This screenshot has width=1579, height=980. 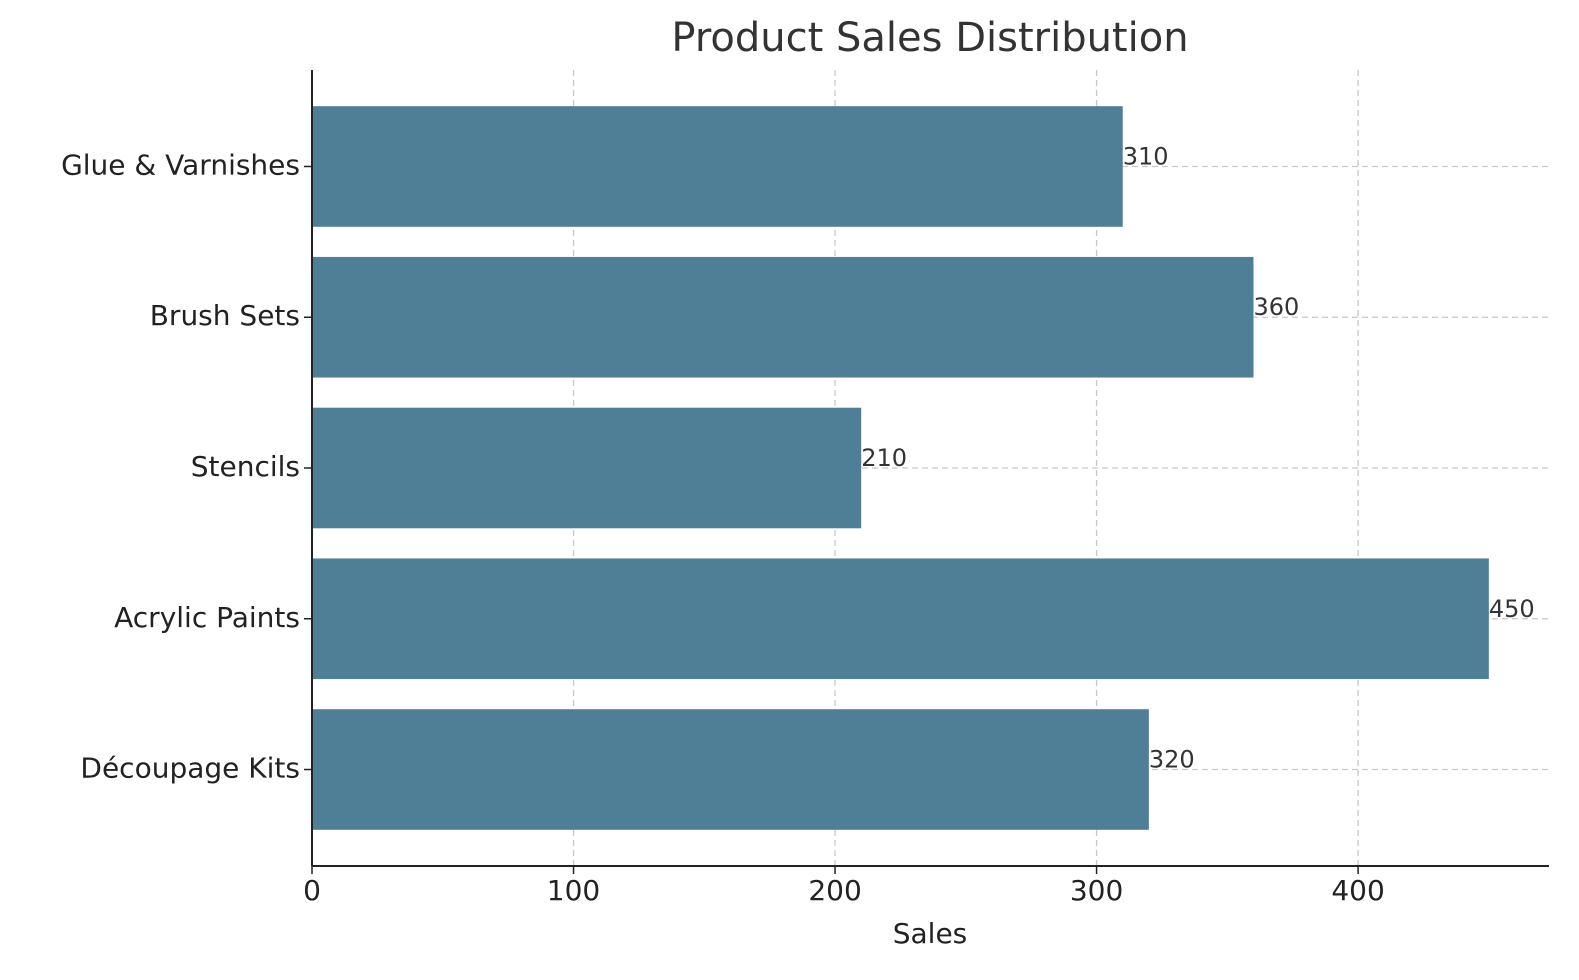 I want to click on x-tick-label: 100, so click(x=573, y=890).